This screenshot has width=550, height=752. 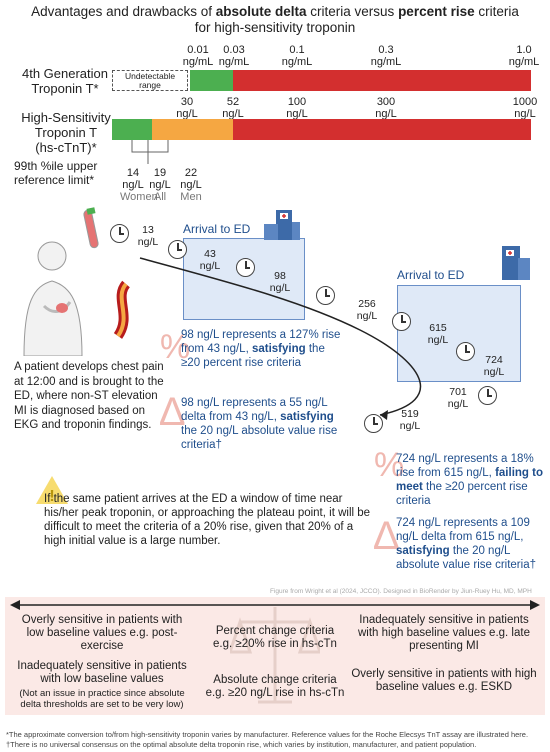 What do you see at coordinates (54, 180) in the screenshot?
I see `ref-label-line2: reference limit*` at bounding box center [54, 180].